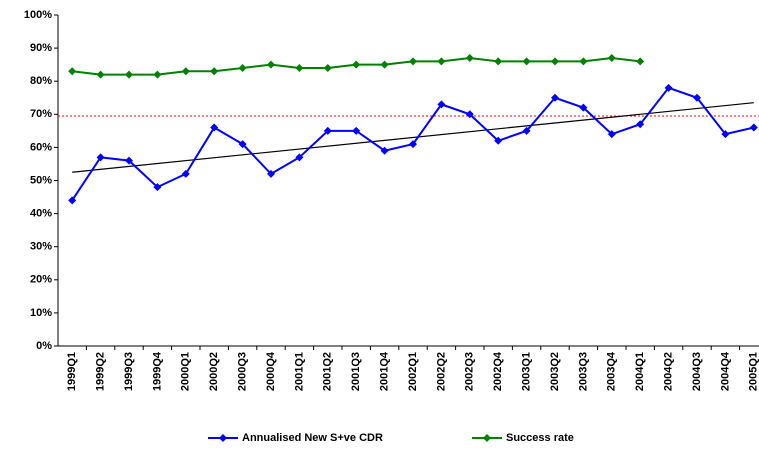  I want to click on x-tick-label: 2002Q4, so click(498, 371).